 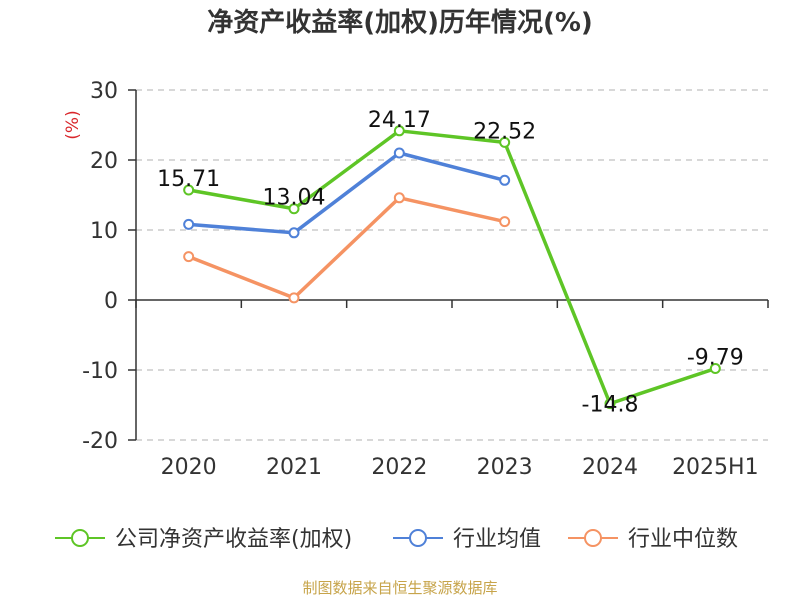 What do you see at coordinates (610, 467) in the screenshot?
I see `x-tick-label: 2024` at bounding box center [610, 467].